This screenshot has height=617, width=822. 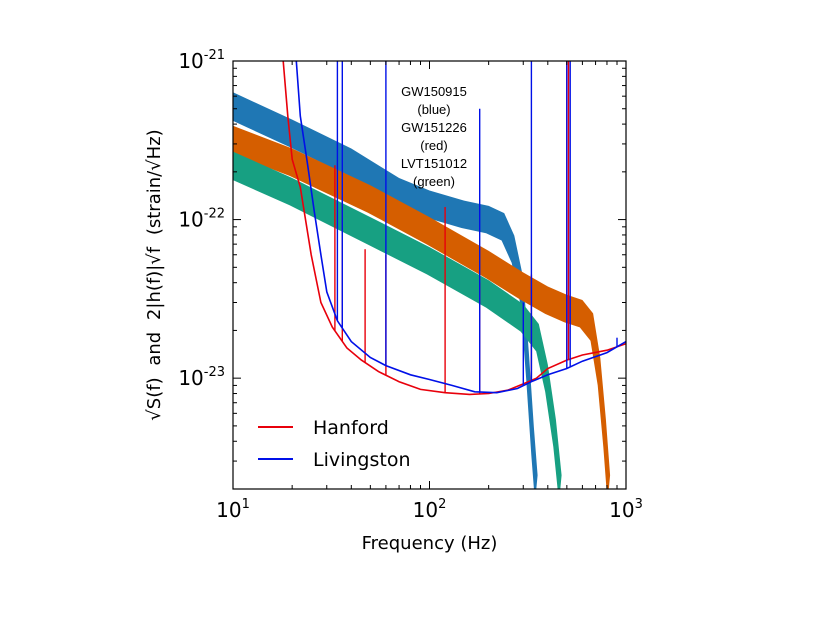 What do you see at coordinates (154, 283) in the screenshot?
I see `y-label-h: 2|h(f)|√f` at bounding box center [154, 283].